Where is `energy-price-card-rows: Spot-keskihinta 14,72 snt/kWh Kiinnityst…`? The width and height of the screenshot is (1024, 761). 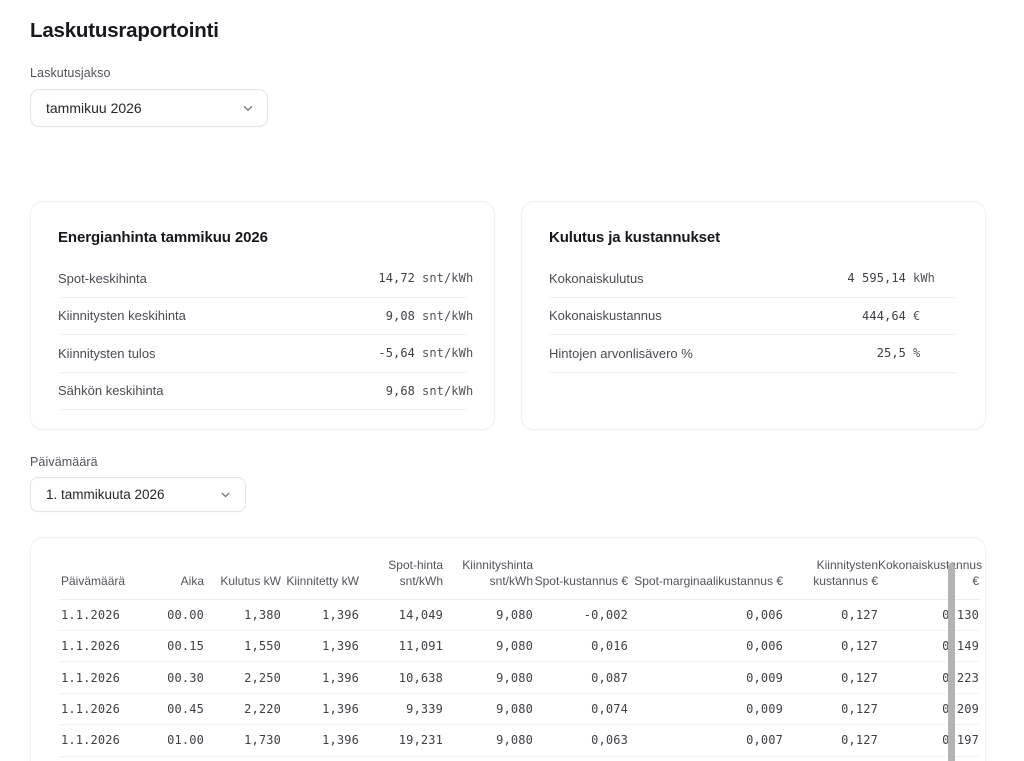
energy-price-card-rows: Spot-keskihinta 14,72 snt/kWh Kiinnityst… is located at coordinates (266, 335).